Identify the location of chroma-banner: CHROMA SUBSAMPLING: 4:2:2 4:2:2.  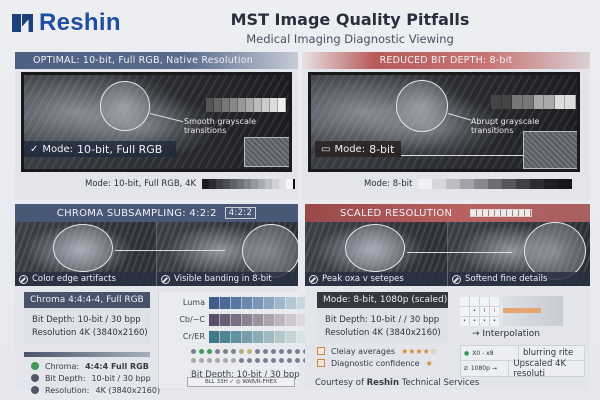
(156, 213).